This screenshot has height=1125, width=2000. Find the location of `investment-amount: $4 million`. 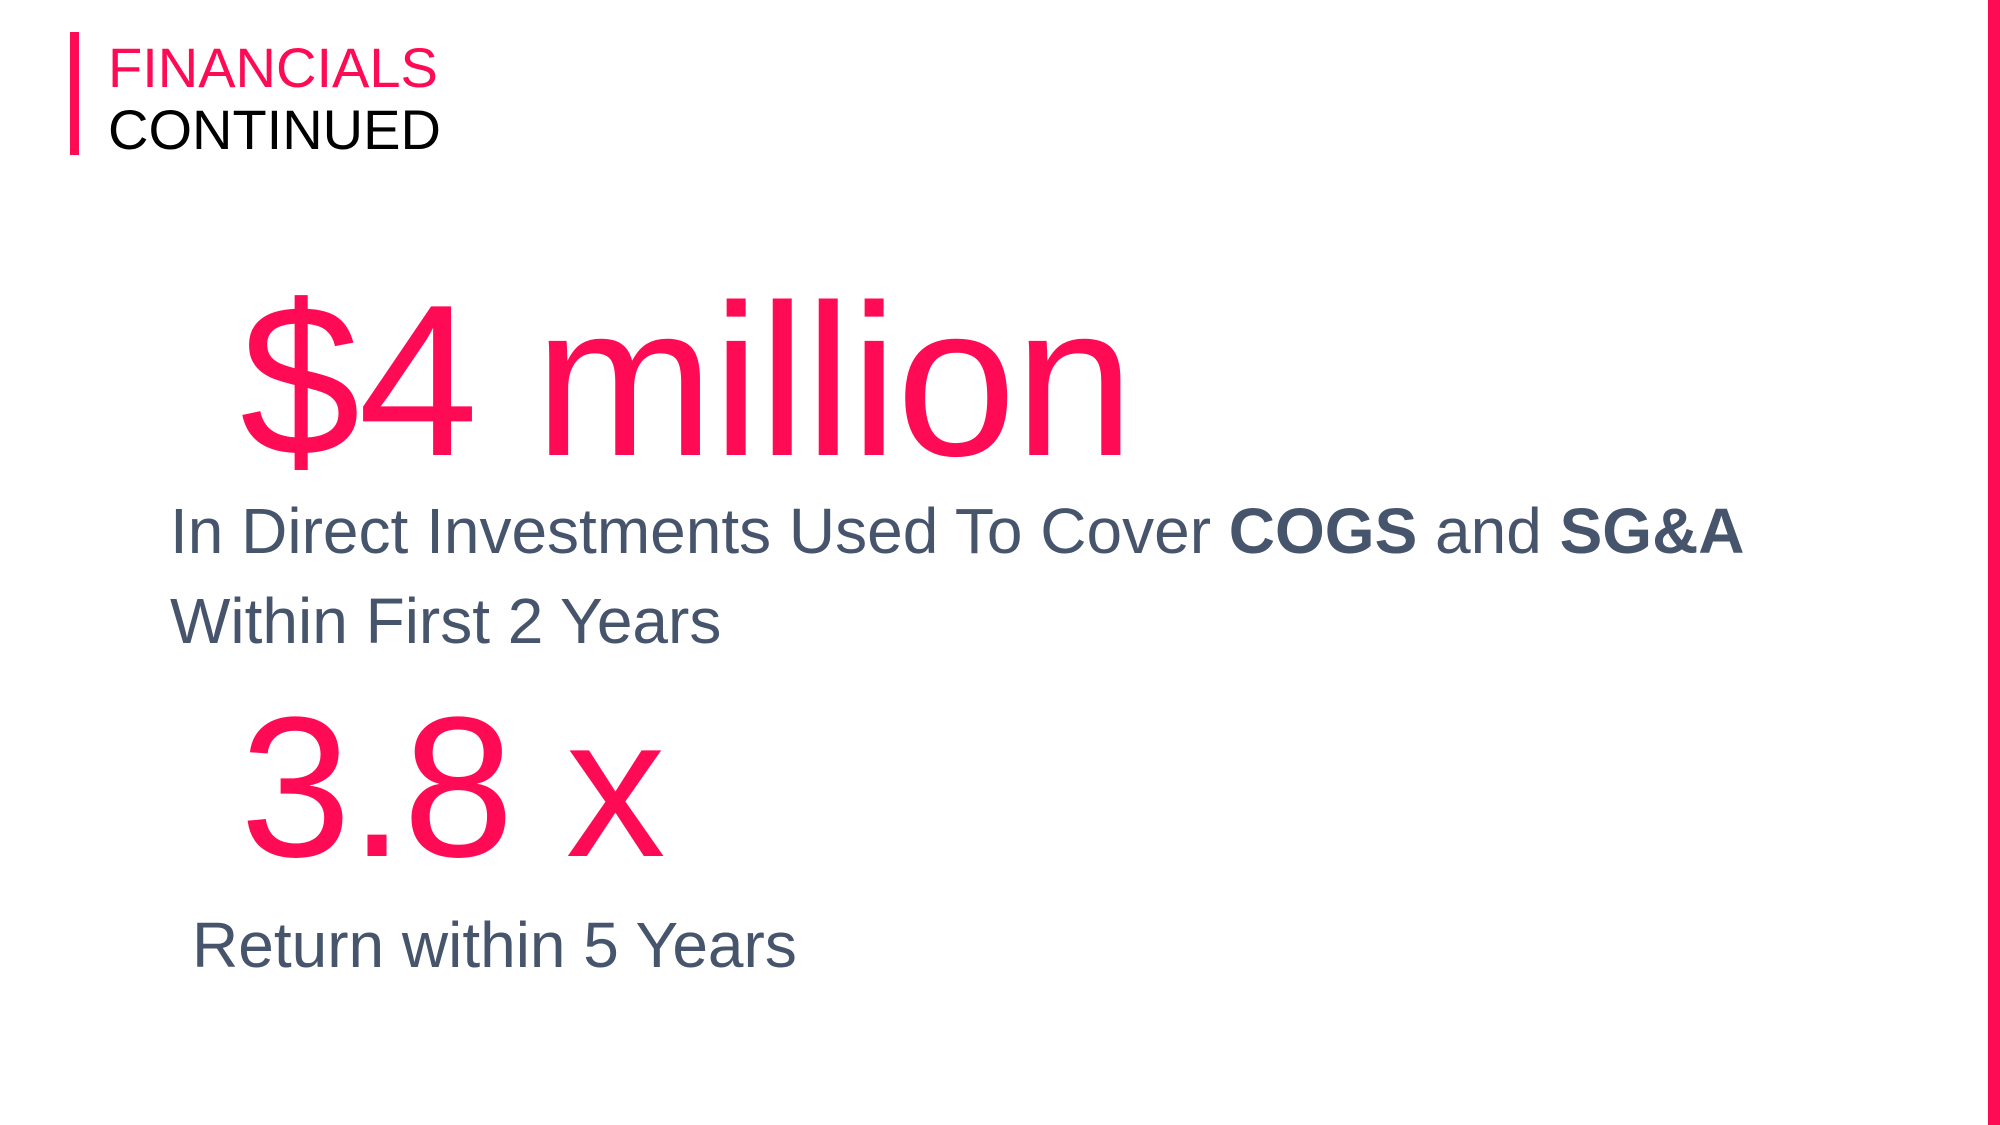

investment-amount: $4 million is located at coordinates (687, 380).